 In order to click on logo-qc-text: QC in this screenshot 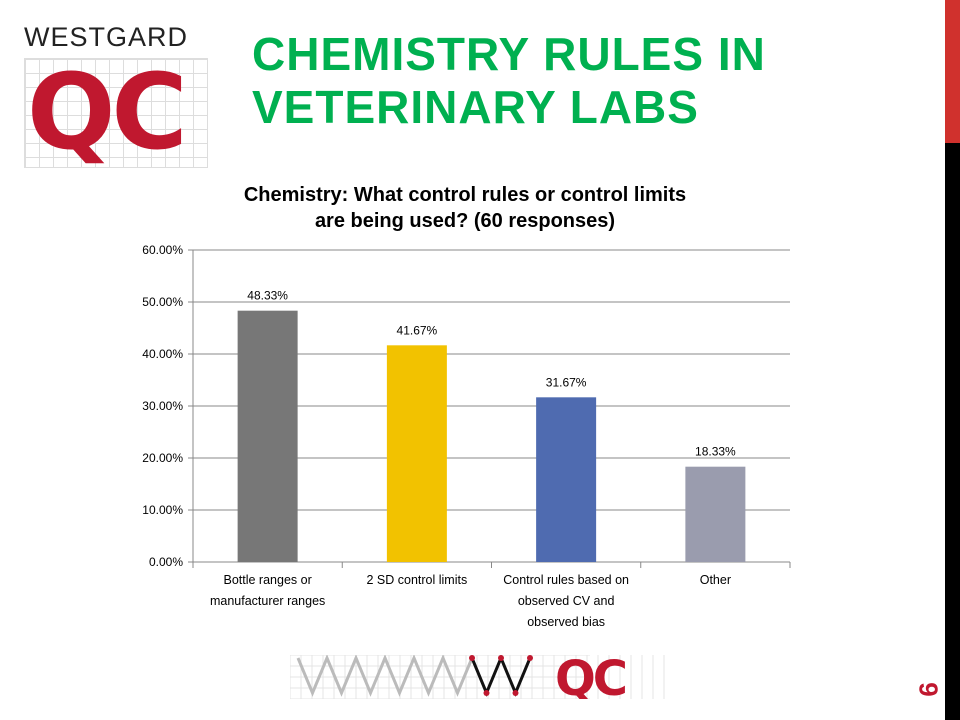, I will do `click(107, 112)`.